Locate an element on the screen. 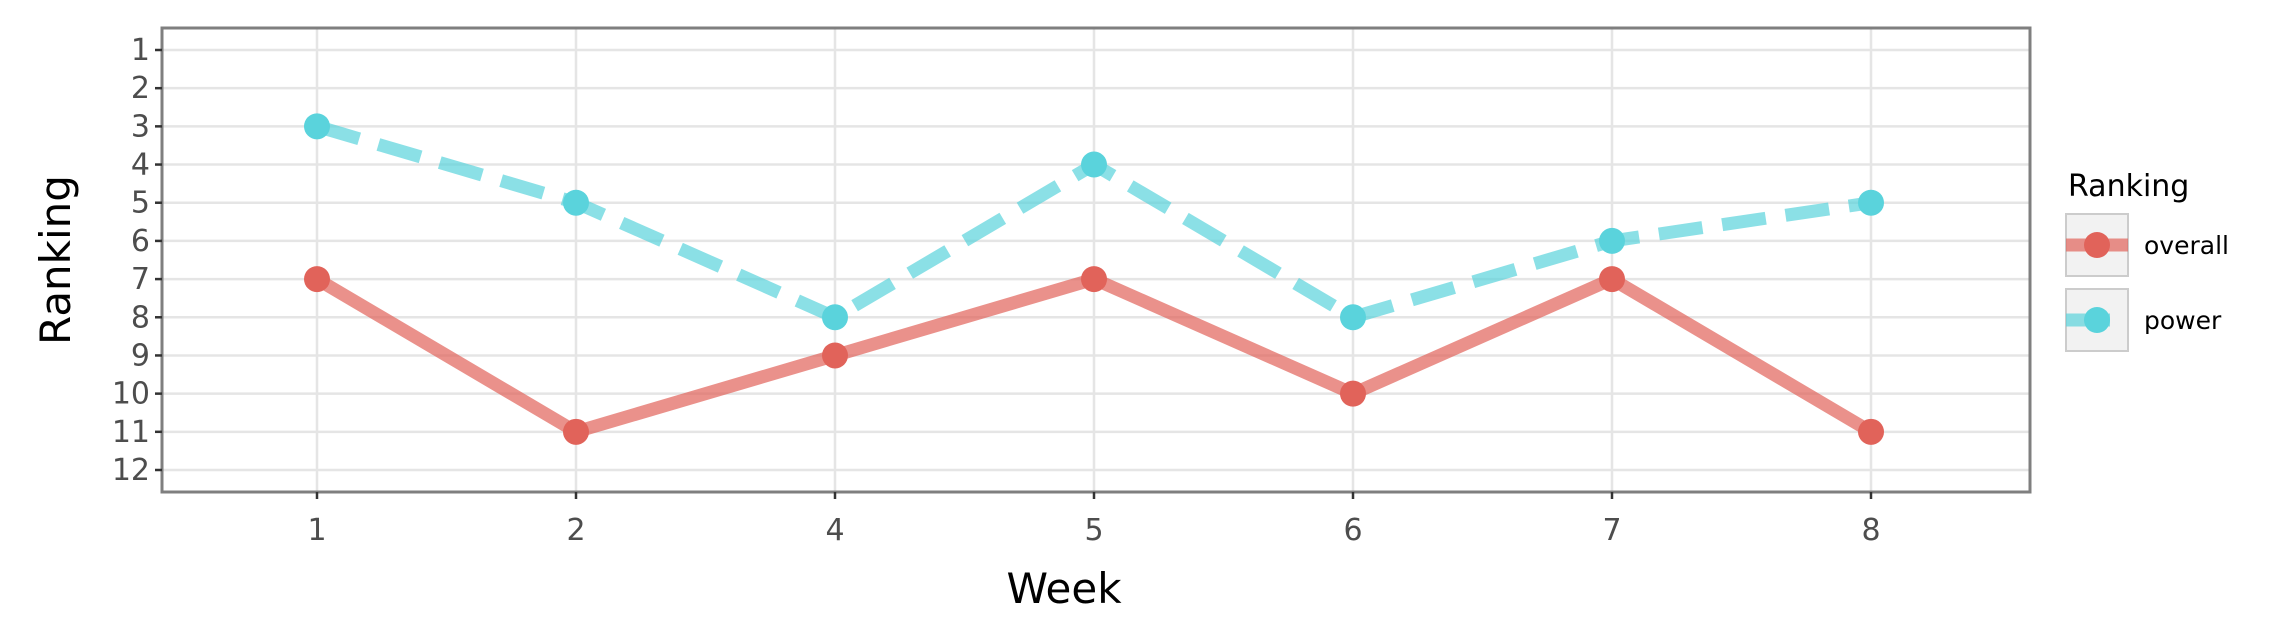  y-tick-label: 5 is located at coordinates (140, 203).